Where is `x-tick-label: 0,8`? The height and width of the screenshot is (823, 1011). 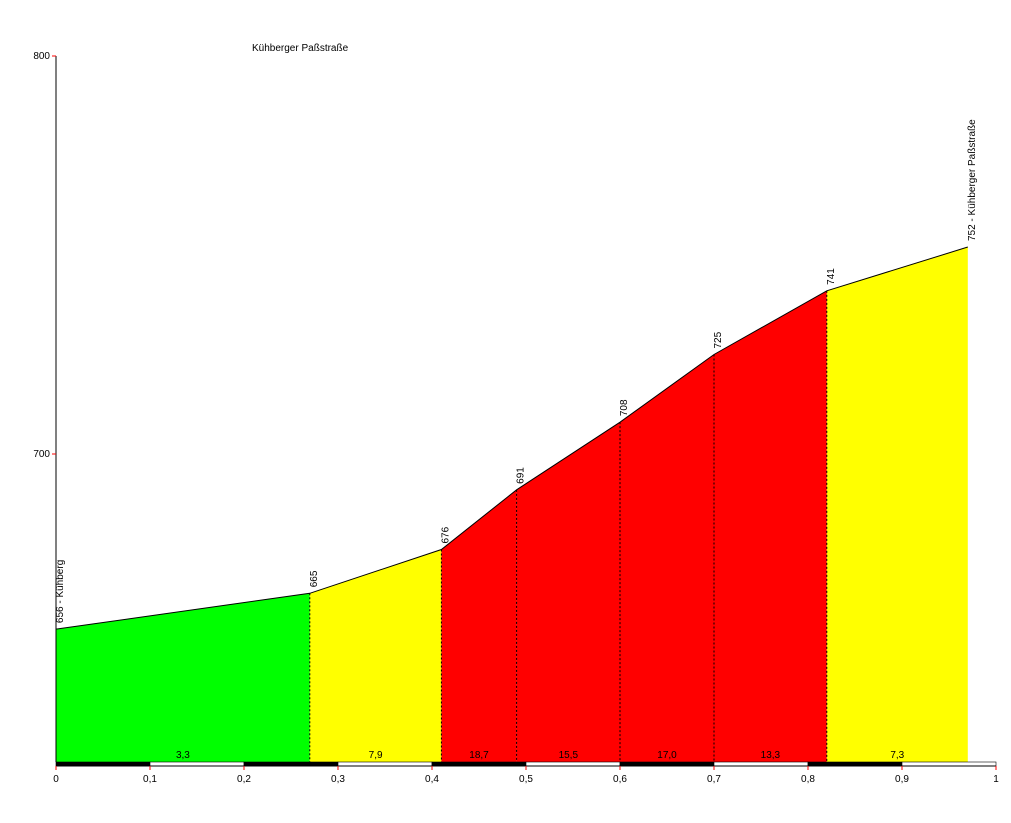
x-tick-label: 0,8 is located at coordinates (808, 779).